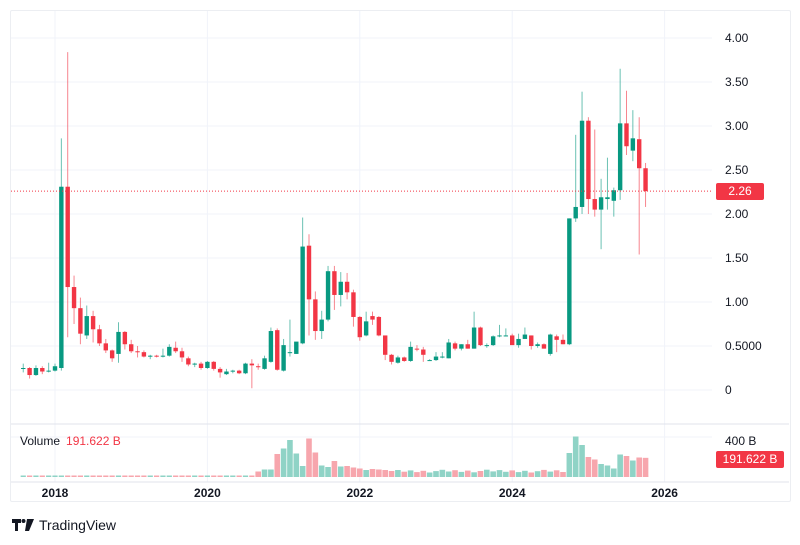 The height and width of the screenshot is (545, 800). I want to click on year-tick: 2026, so click(664, 493).